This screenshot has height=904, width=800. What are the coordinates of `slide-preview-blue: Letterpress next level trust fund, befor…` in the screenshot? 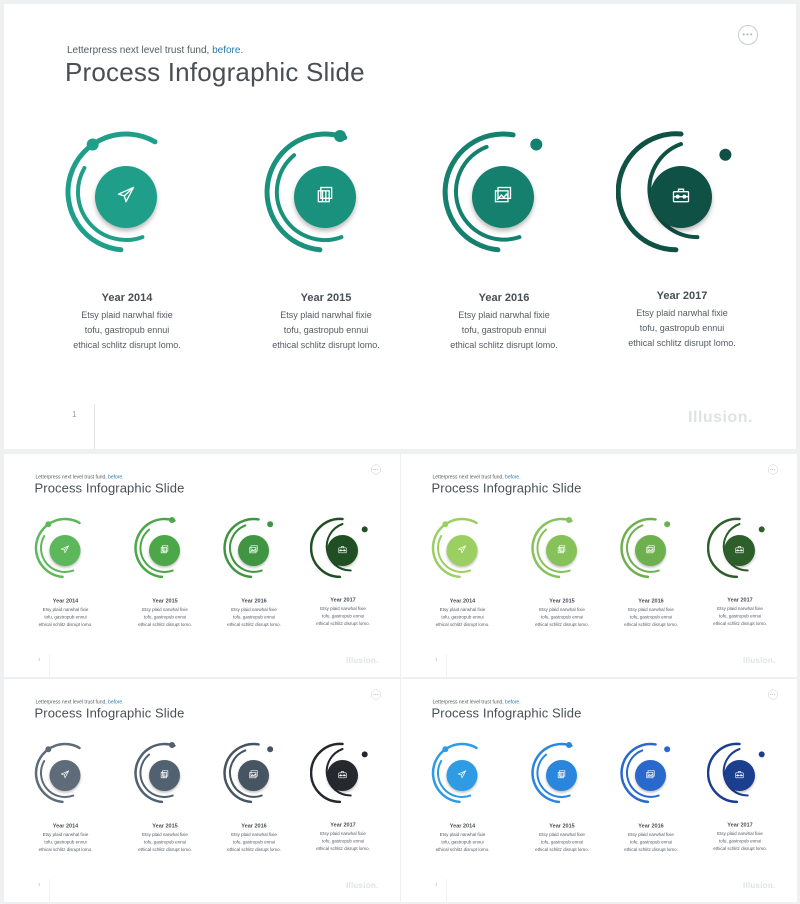 It's located at (599, 790).